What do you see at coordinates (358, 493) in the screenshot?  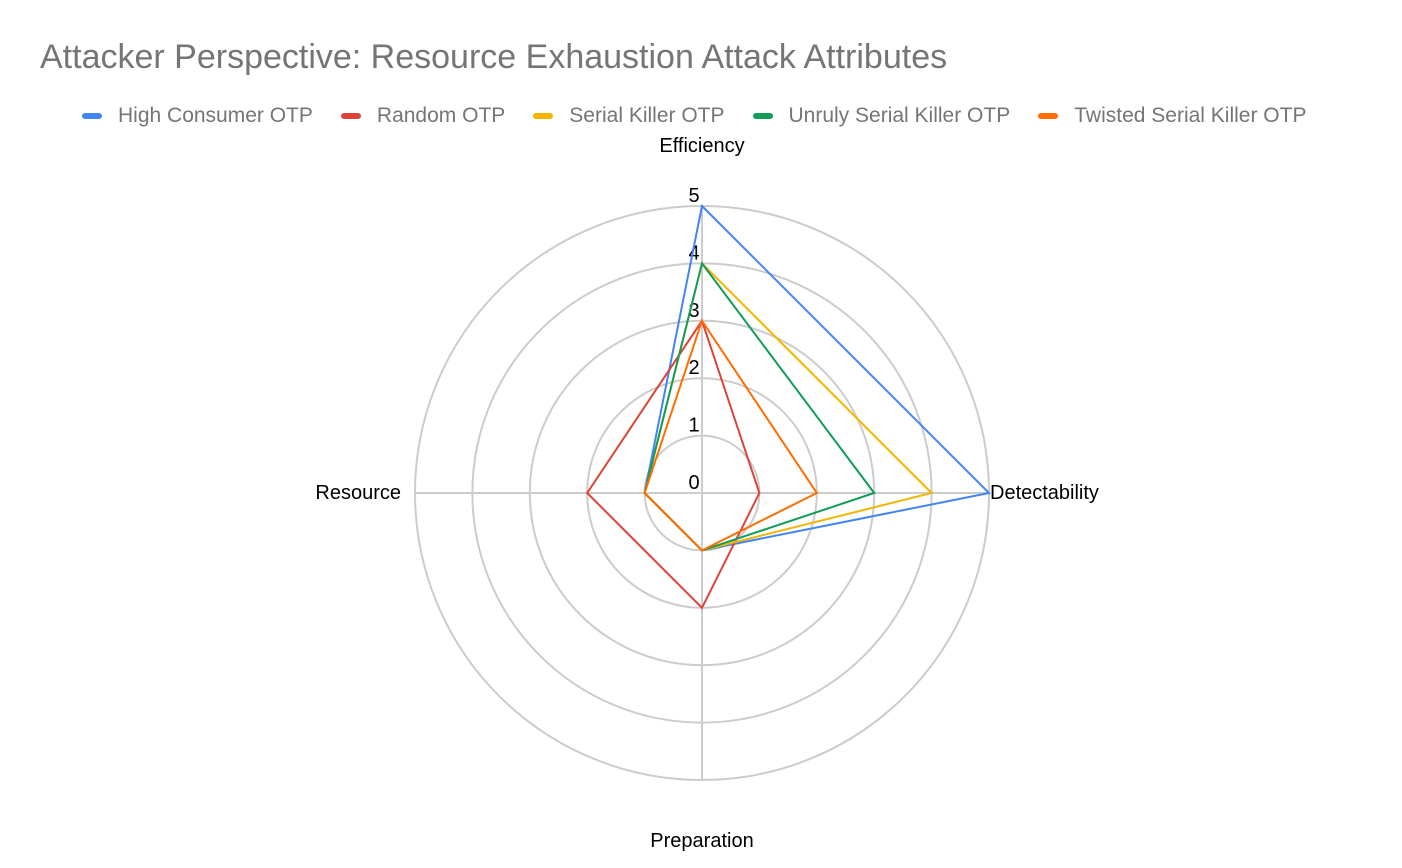 I see `axis-label-resource: Resource` at bounding box center [358, 493].